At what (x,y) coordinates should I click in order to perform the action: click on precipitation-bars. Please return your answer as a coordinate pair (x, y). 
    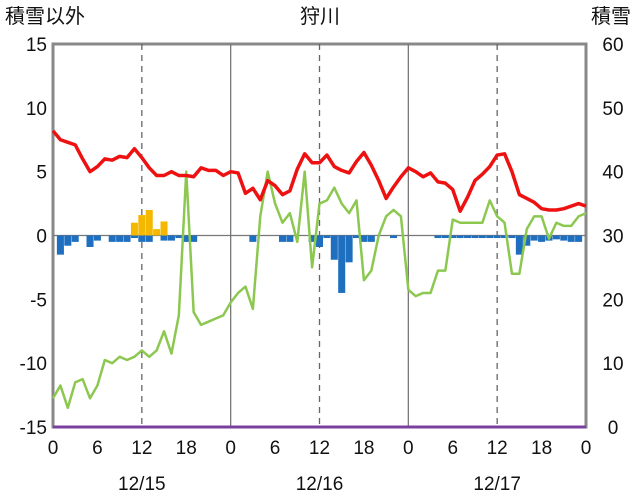
    Looking at the image, I should click on (319, 251).